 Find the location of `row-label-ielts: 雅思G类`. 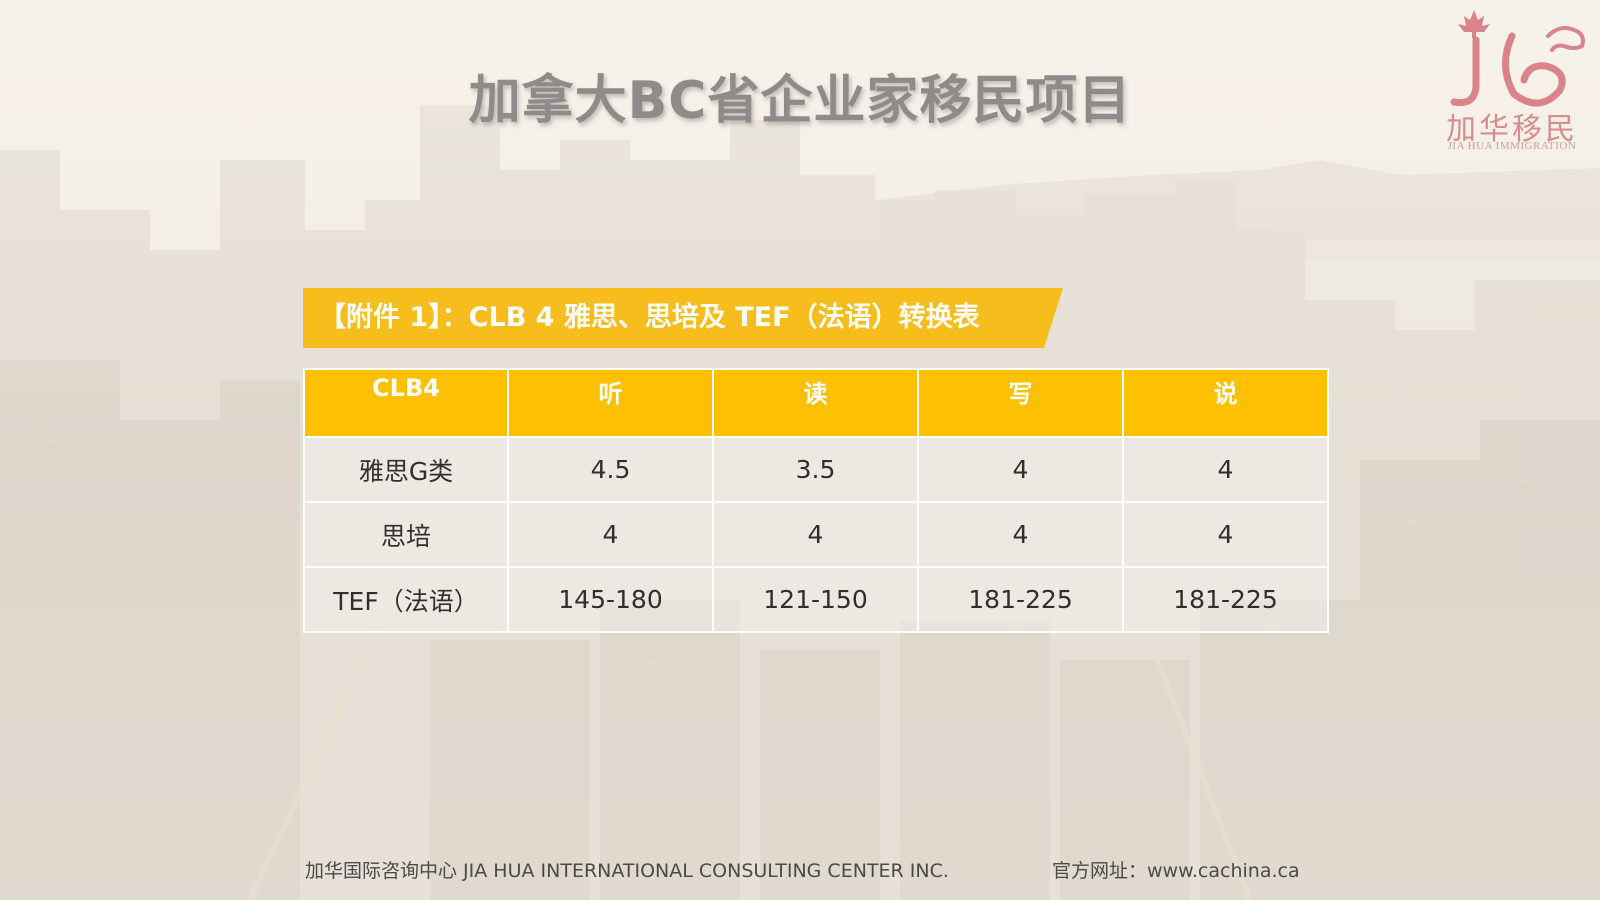

row-label-ielts: 雅思G类 is located at coordinates (406, 469).